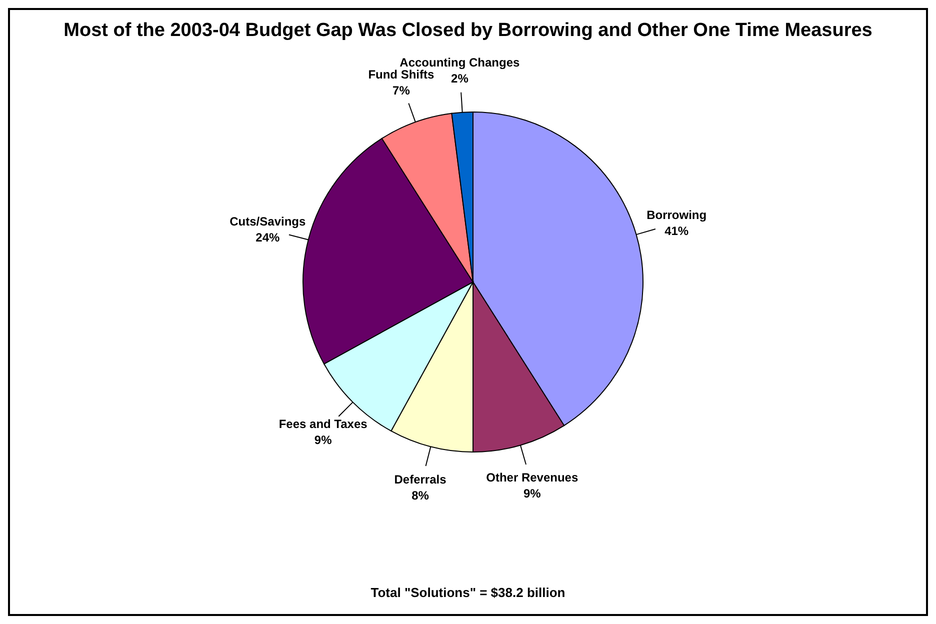  I want to click on text: Total "Solutions" = $38.2 billion, so click(468, 592).